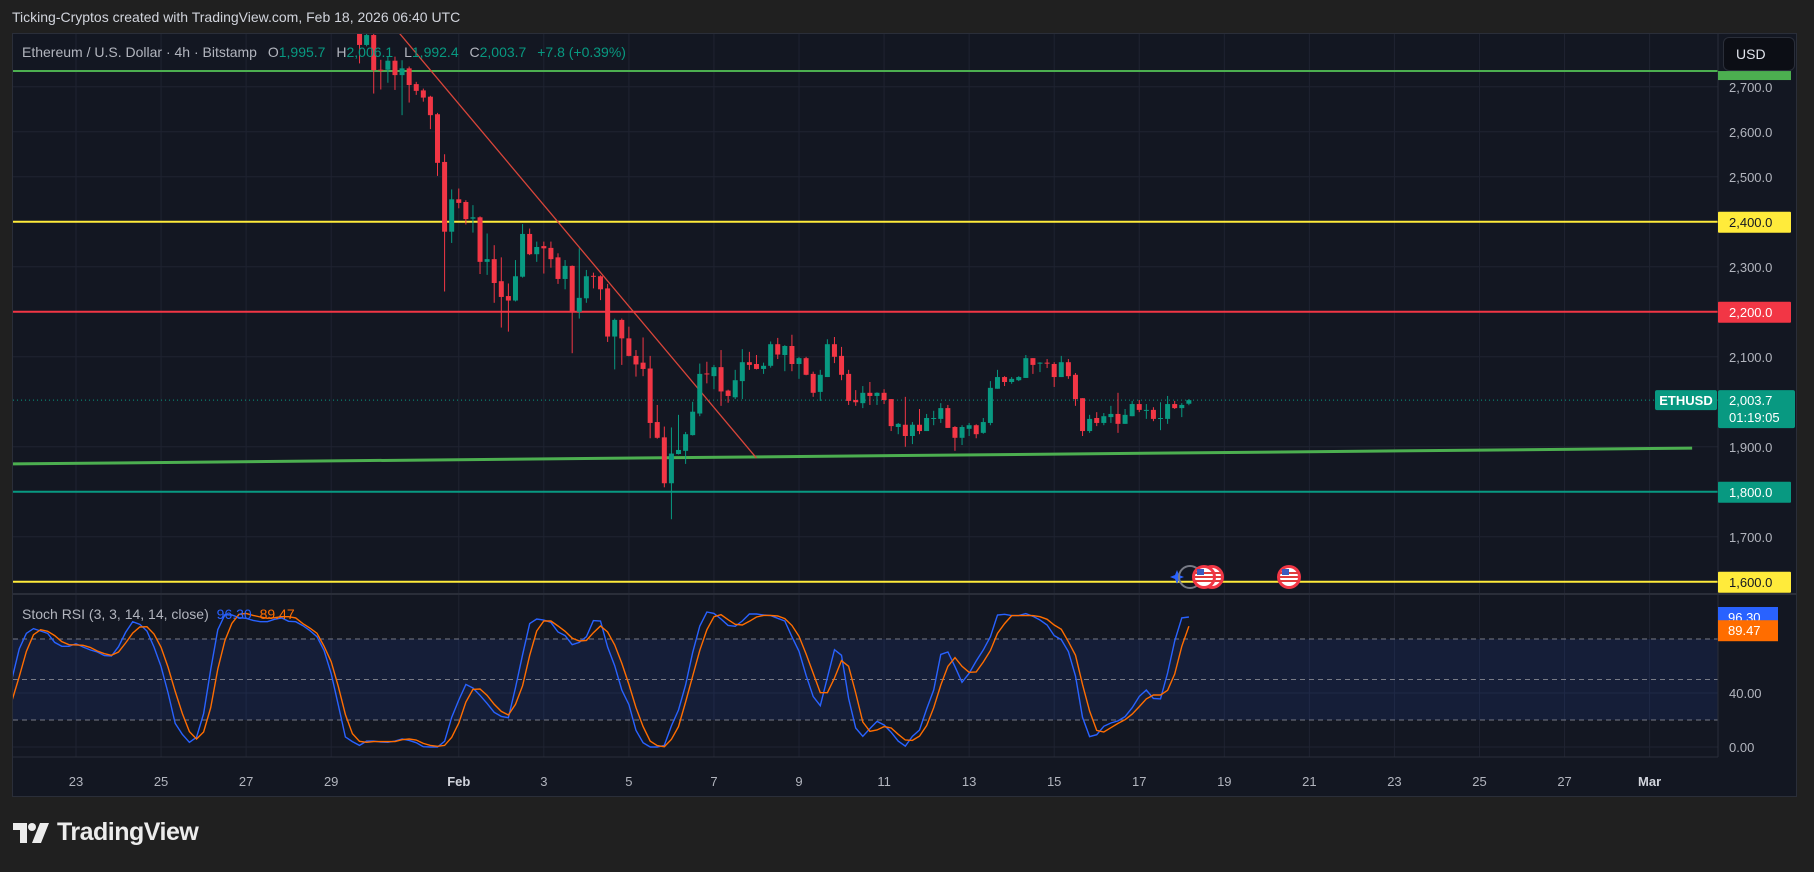 This screenshot has width=1814, height=872. I want to click on symbol-title: Ethereum / U.S. Dollar · 4h · Bitstamp, so click(139, 52).